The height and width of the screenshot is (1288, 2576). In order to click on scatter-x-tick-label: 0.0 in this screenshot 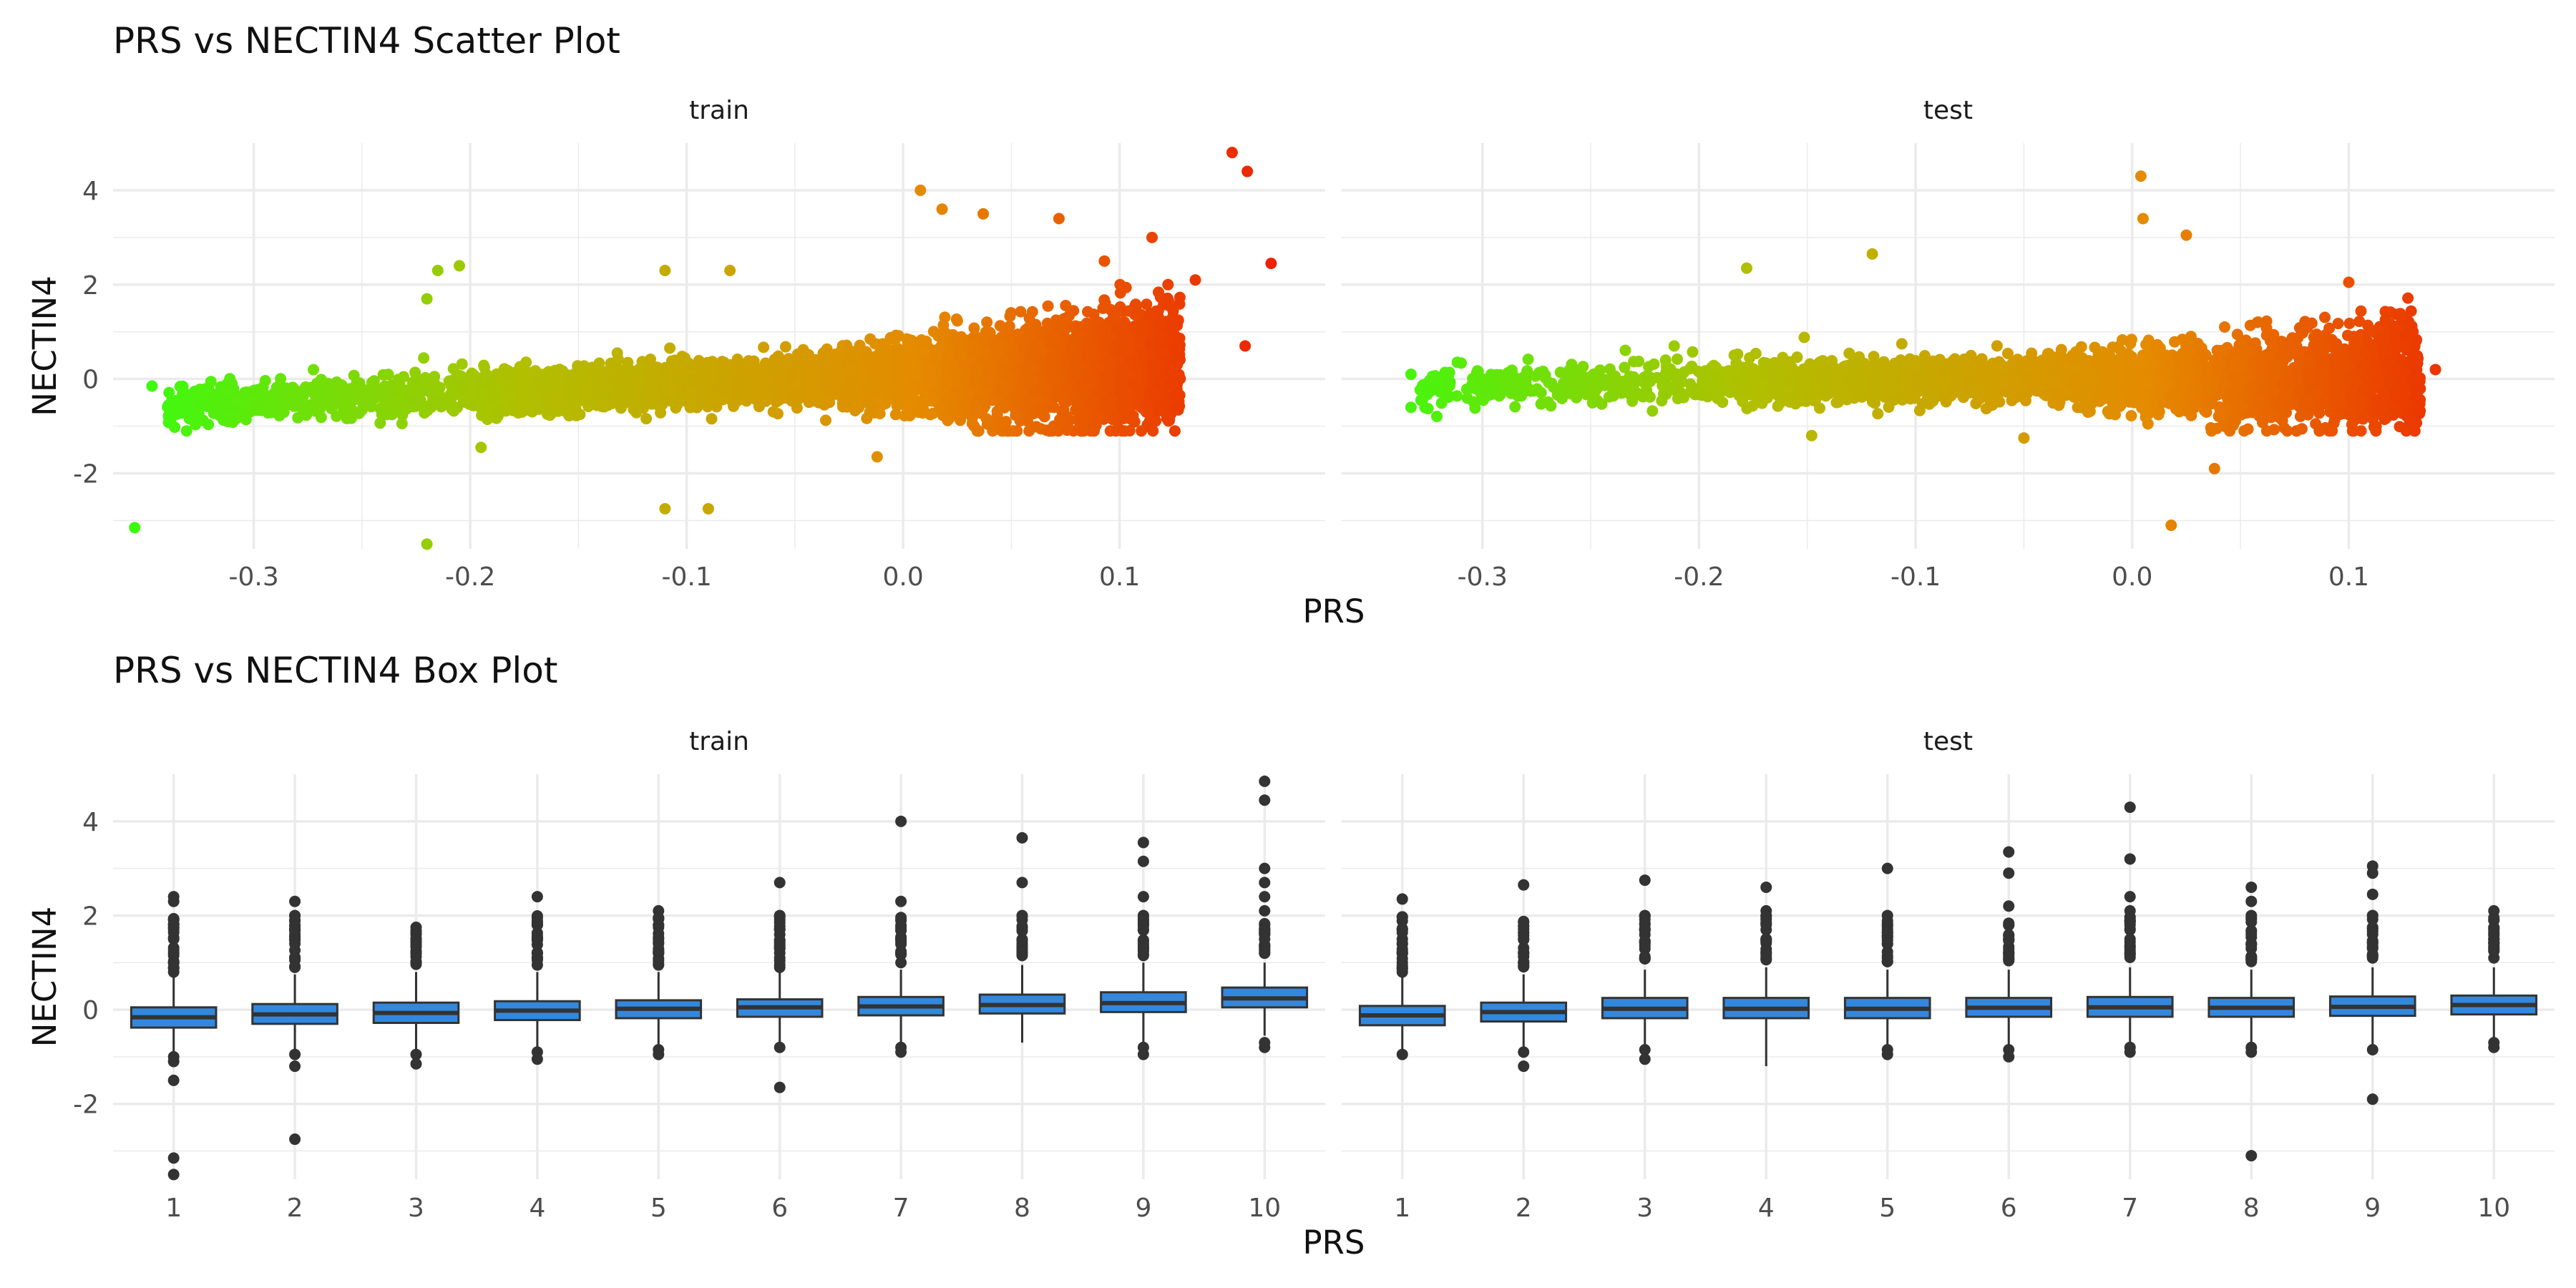, I will do `click(902, 577)`.